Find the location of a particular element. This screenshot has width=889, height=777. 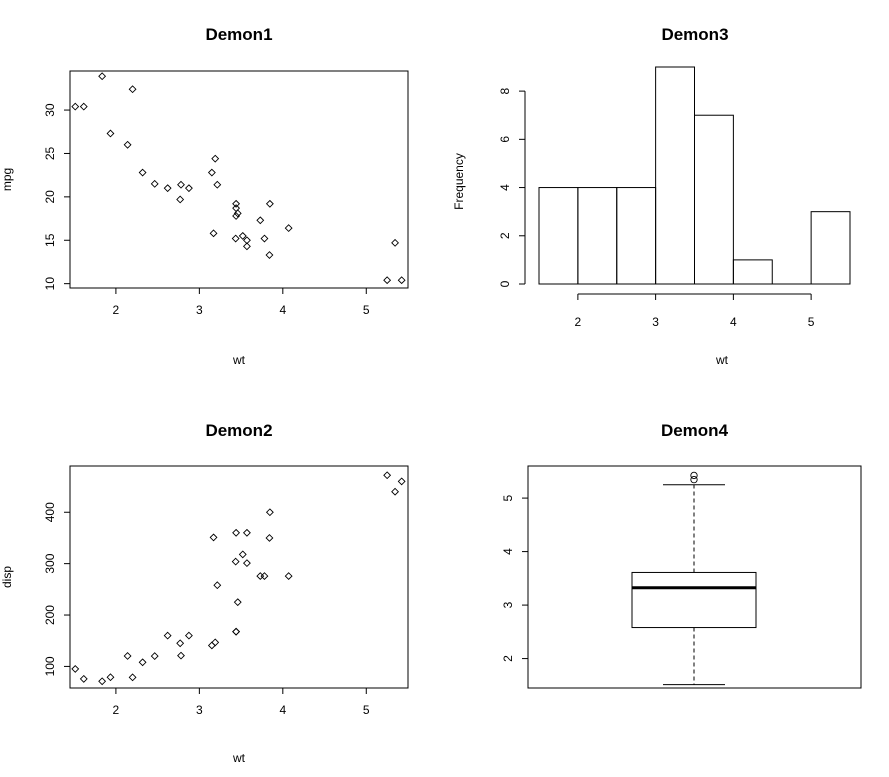

x-tick-label: 2 is located at coordinates (116, 310).